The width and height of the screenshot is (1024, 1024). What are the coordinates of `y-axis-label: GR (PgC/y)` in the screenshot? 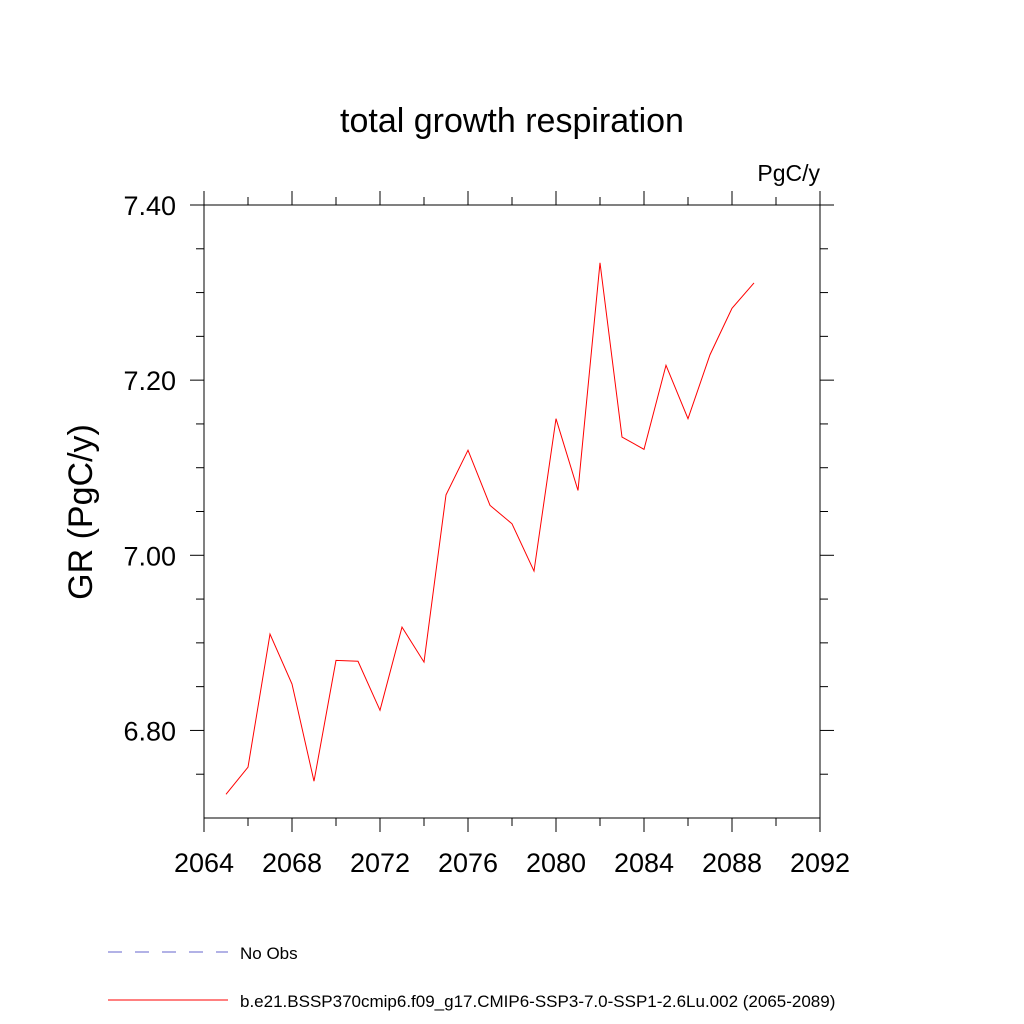 It's located at (81, 512).